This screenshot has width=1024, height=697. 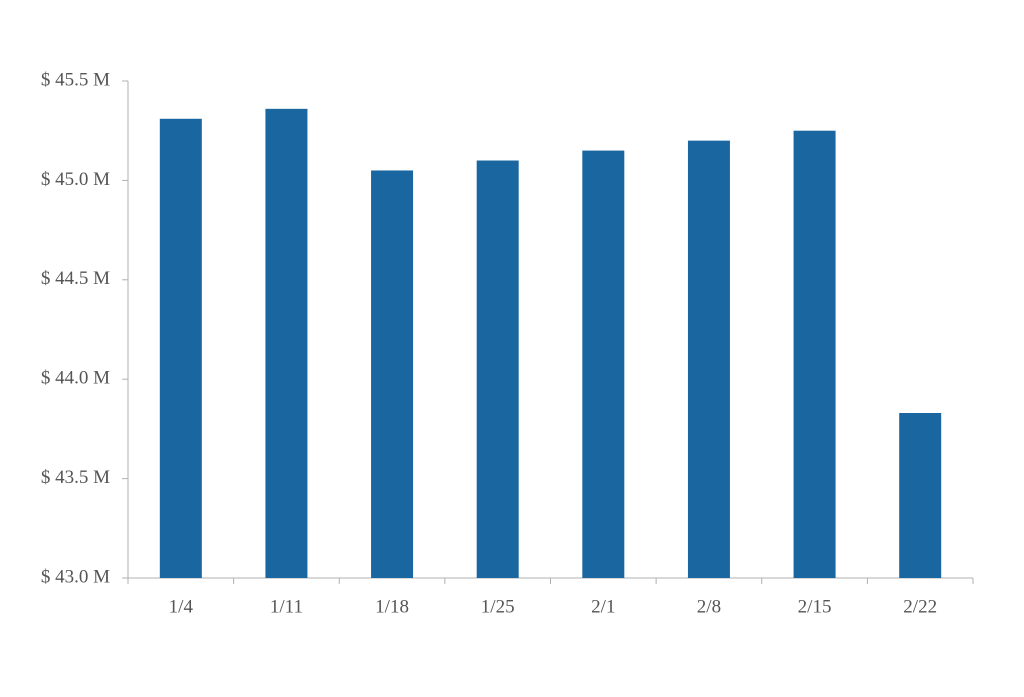 I want to click on x-tick-label: 2/1, so click(x=603, y=606).